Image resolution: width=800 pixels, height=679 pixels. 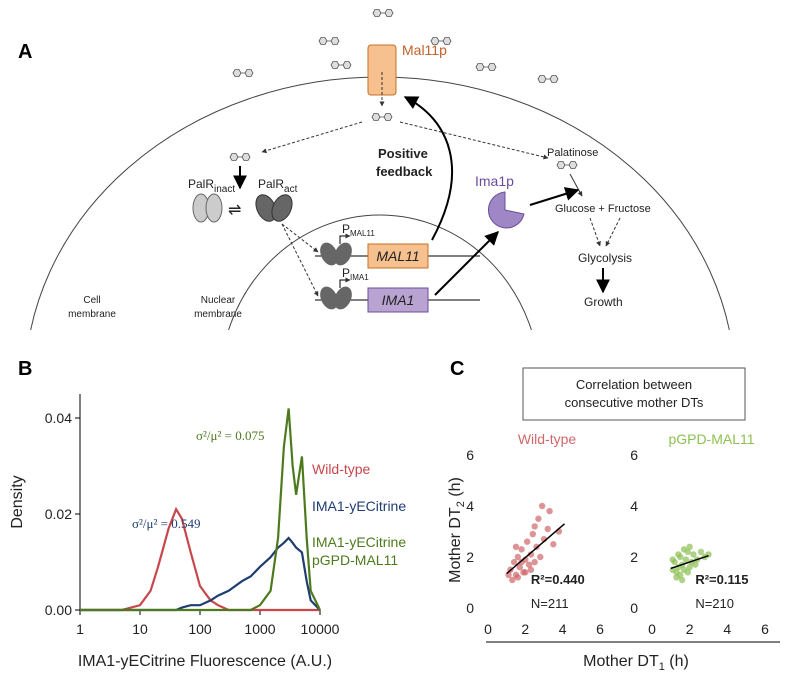 What do you see at coordinates (634, 402) in the screenshot?
I see `panel-c-title: consecutive mother DTs` at bounding box center [634, 402].